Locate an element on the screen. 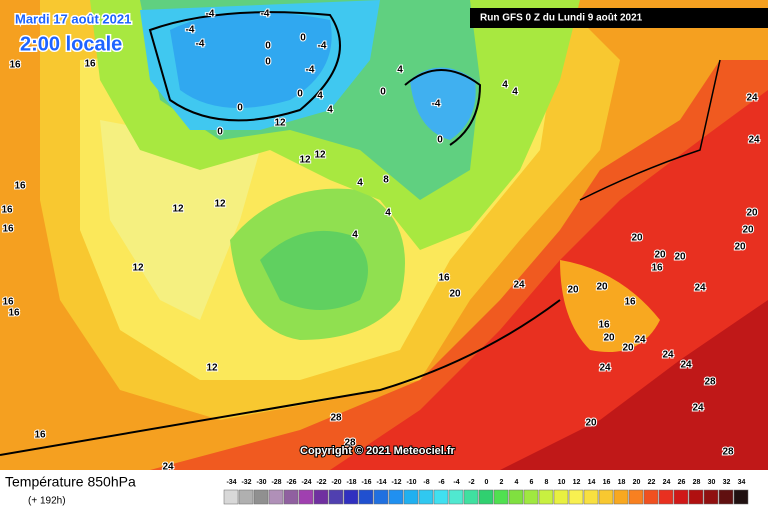 The image size is (768, 512). scale-label: -14 is located at coordinates (381, 482).